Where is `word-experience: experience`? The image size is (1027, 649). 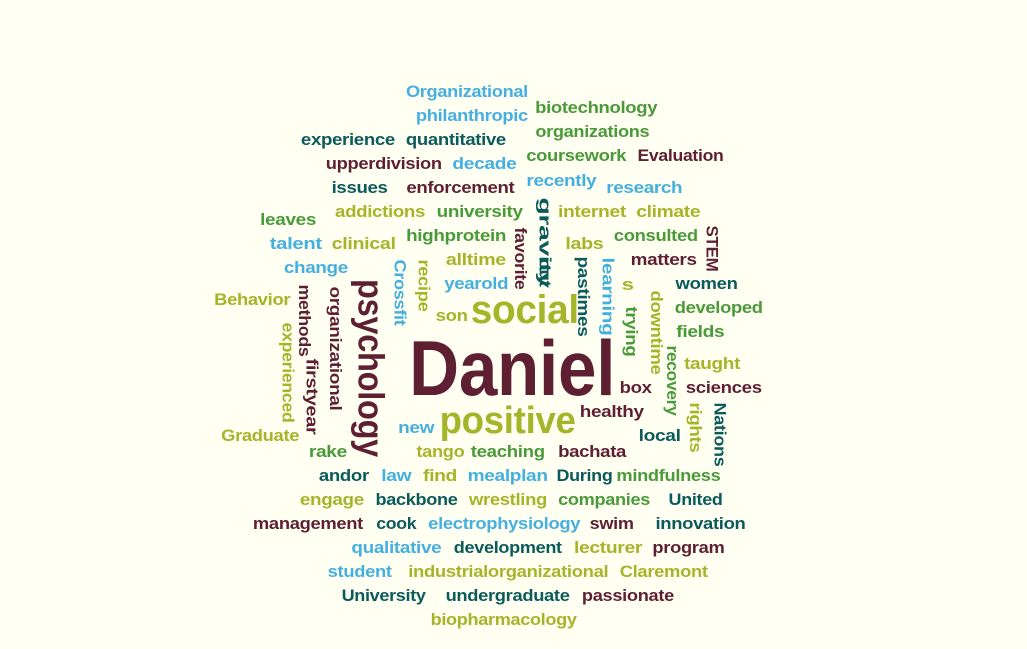 word-experience: experience is located at coordinates (348, 139).